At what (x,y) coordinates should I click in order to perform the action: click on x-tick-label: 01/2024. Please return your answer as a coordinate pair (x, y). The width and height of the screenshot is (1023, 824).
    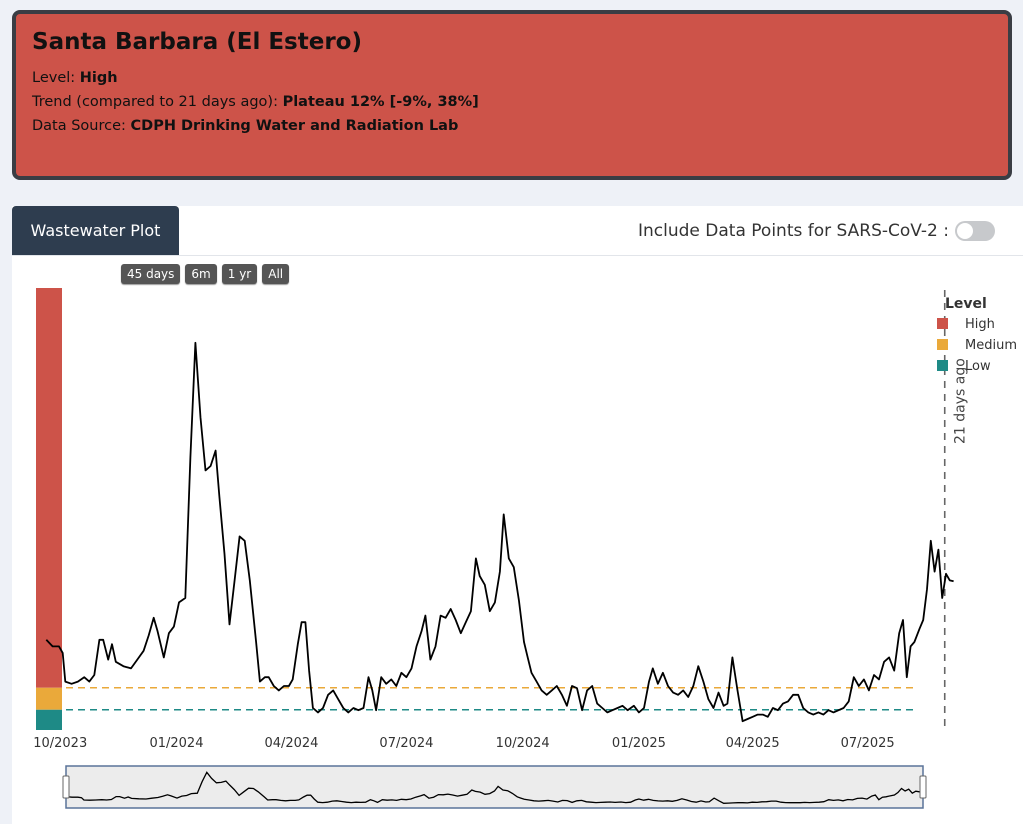
    Looking at the image, I should click on (176, 743).